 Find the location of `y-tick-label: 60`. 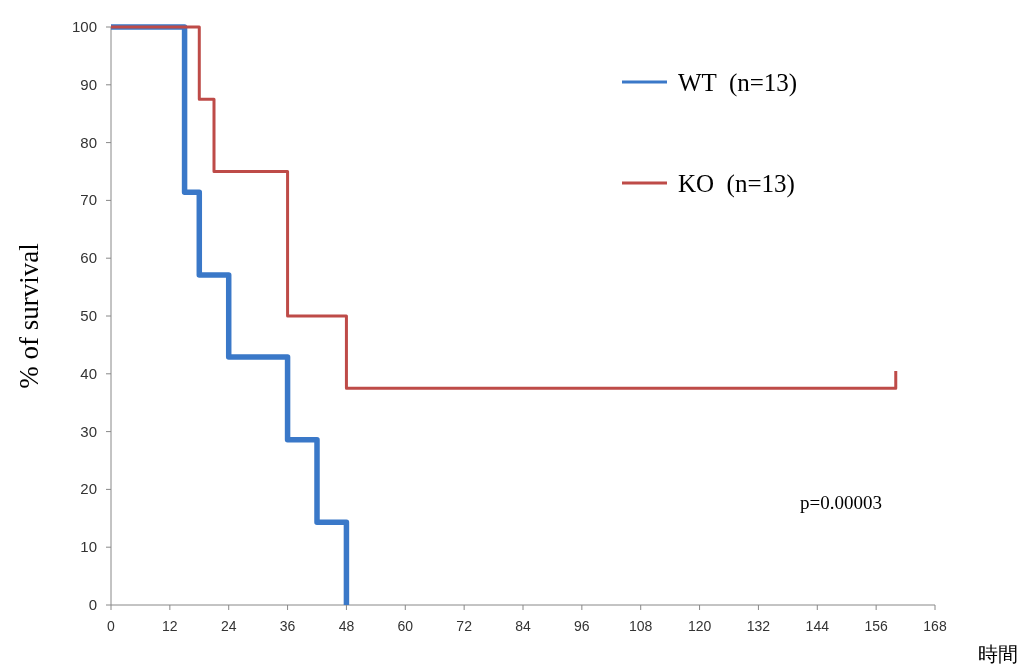

y-tick-label: 60 is located at coordinates (88, 258).